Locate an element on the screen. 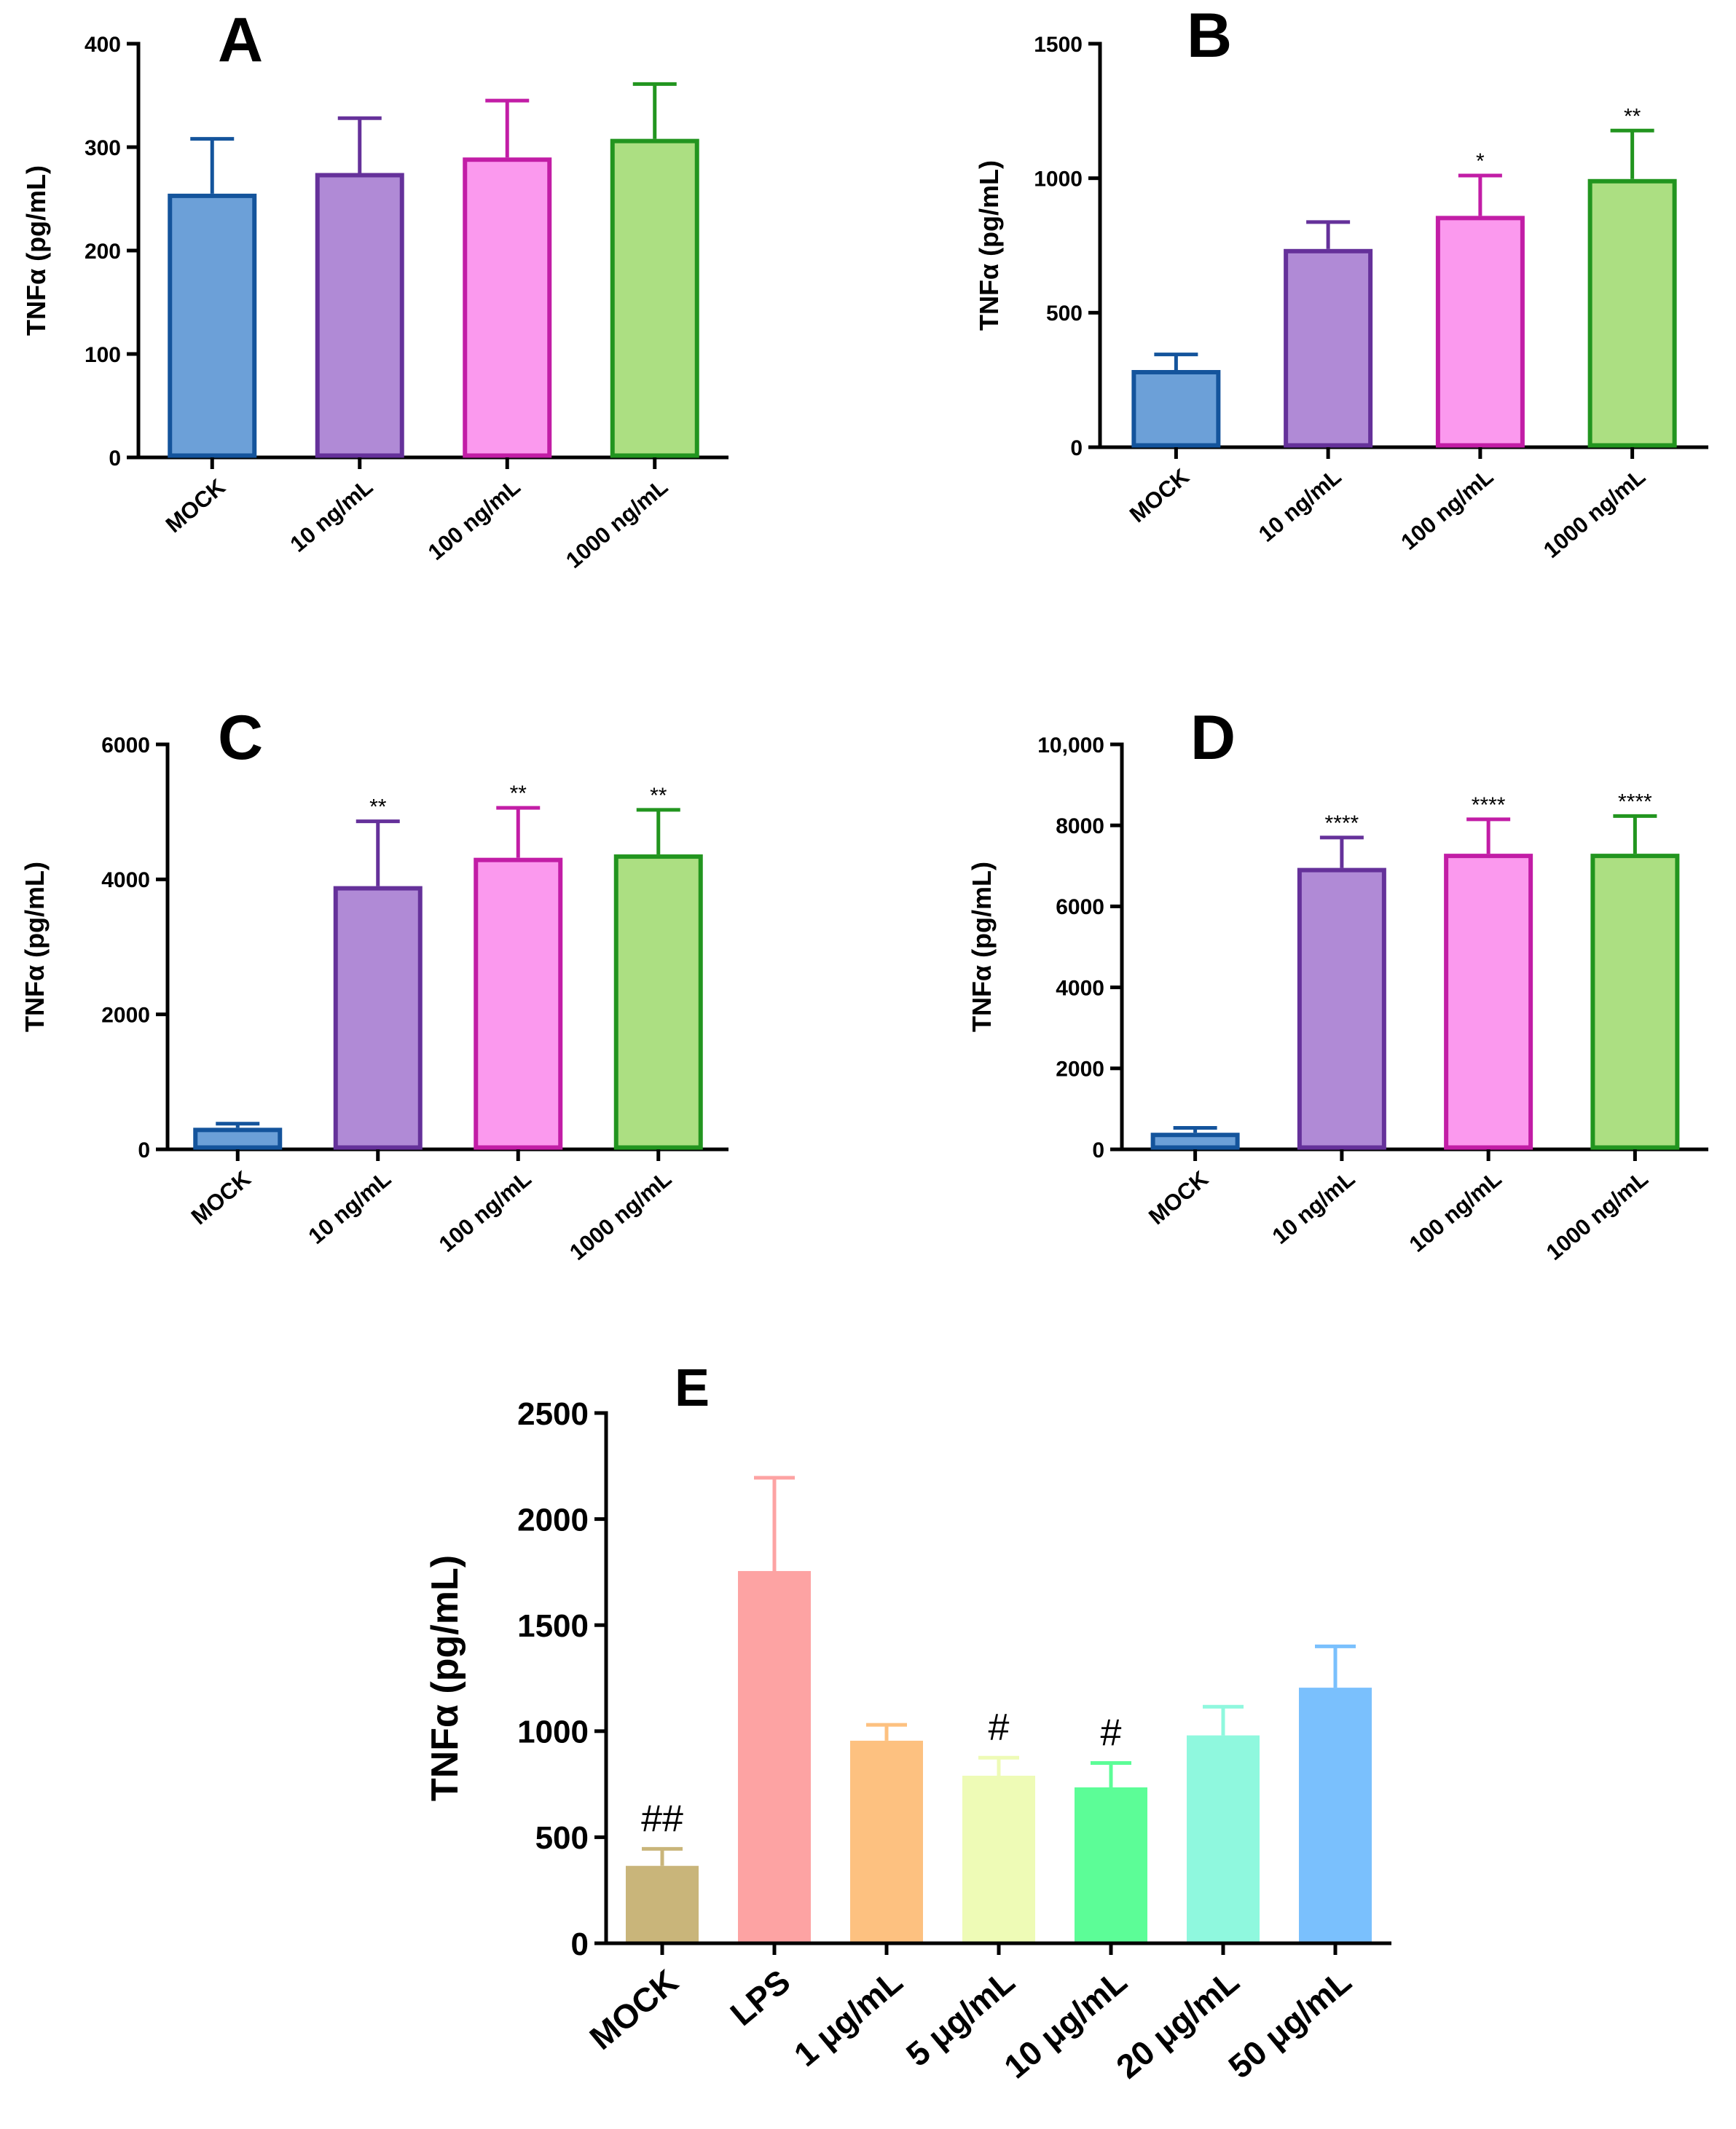  panel-d-y-tick-label: 6000 is located at coordinates (1080, 907).